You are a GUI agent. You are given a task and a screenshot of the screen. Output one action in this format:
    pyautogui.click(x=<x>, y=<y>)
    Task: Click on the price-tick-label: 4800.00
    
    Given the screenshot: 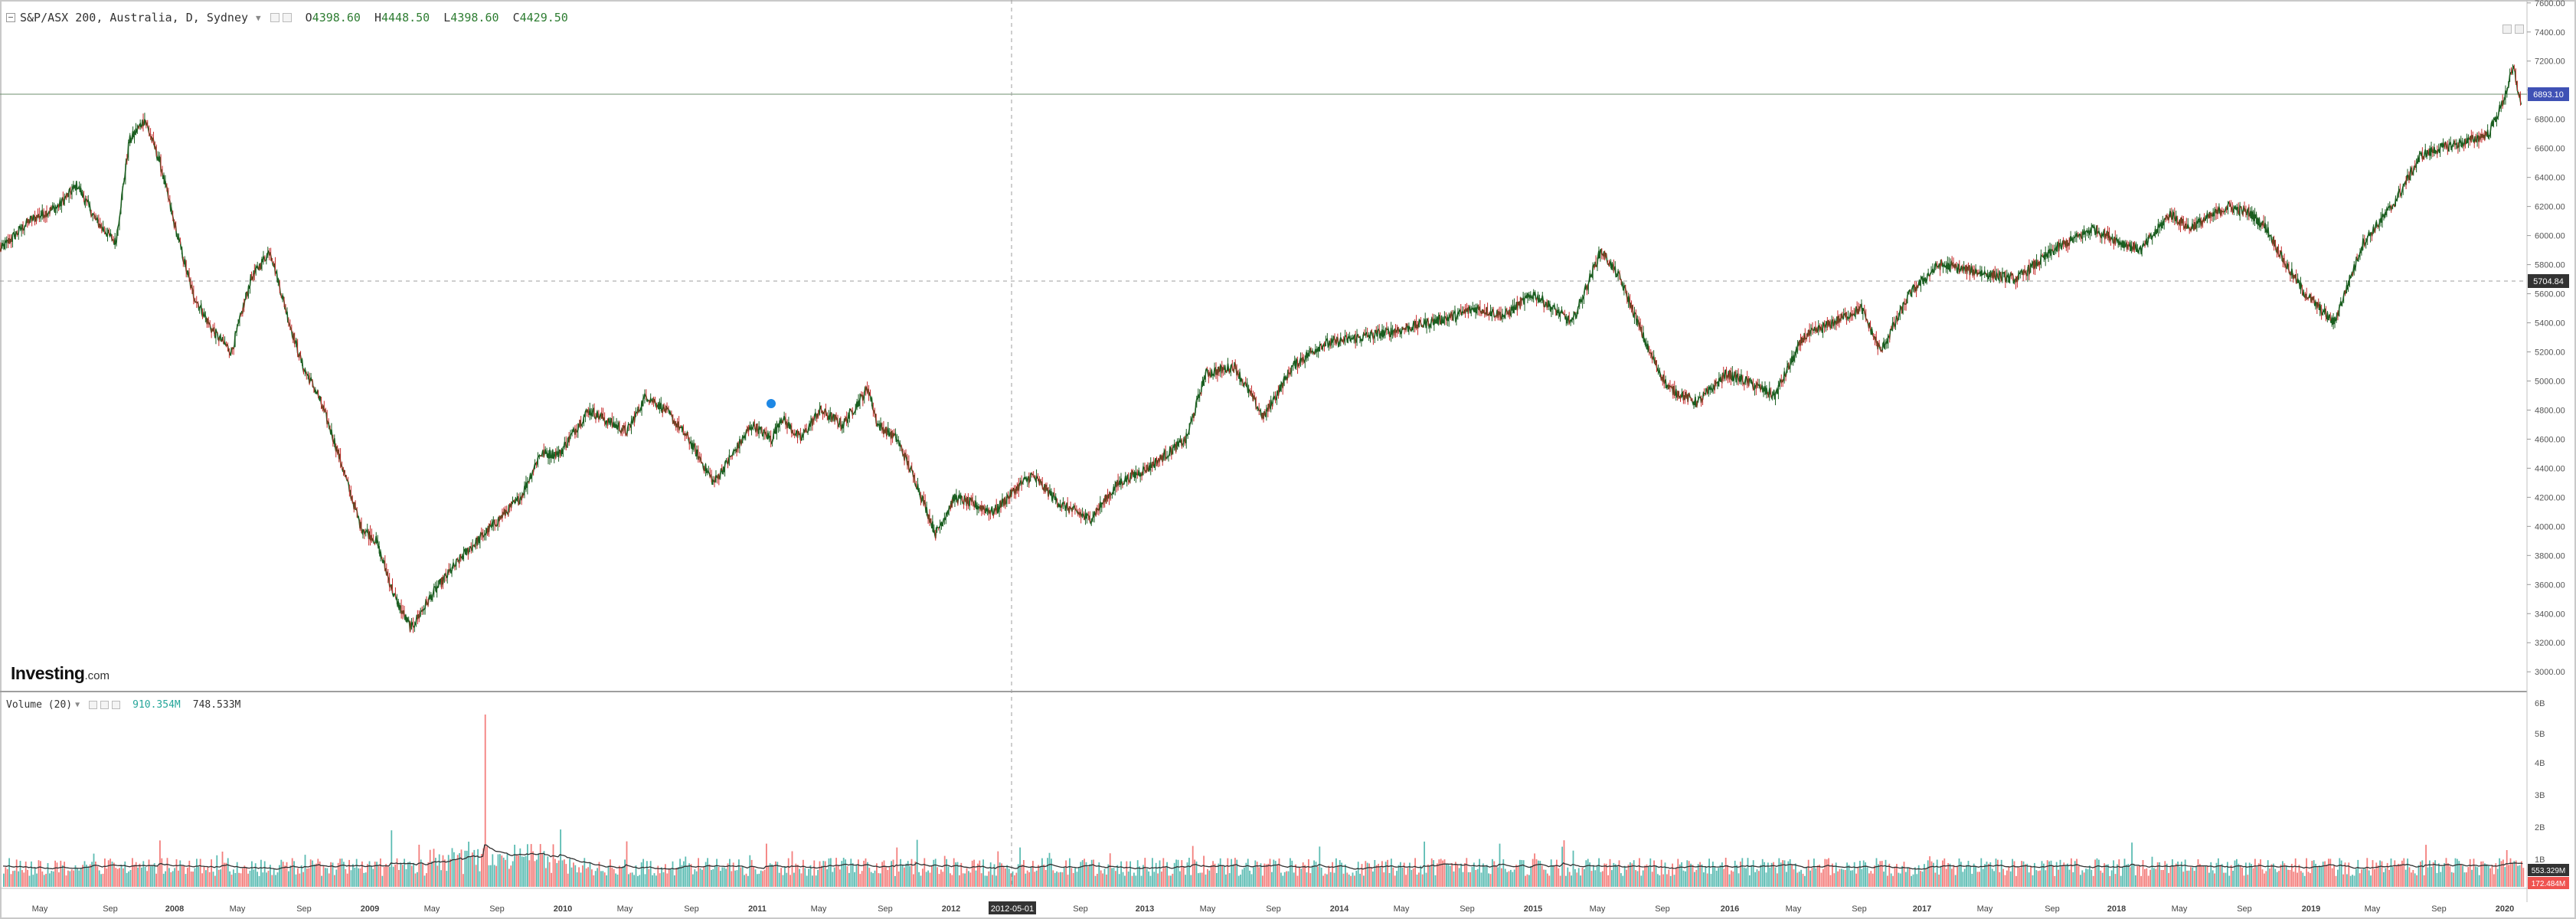 What is the action you would take?
    pyautogui.click(x=2550, y=410)
    